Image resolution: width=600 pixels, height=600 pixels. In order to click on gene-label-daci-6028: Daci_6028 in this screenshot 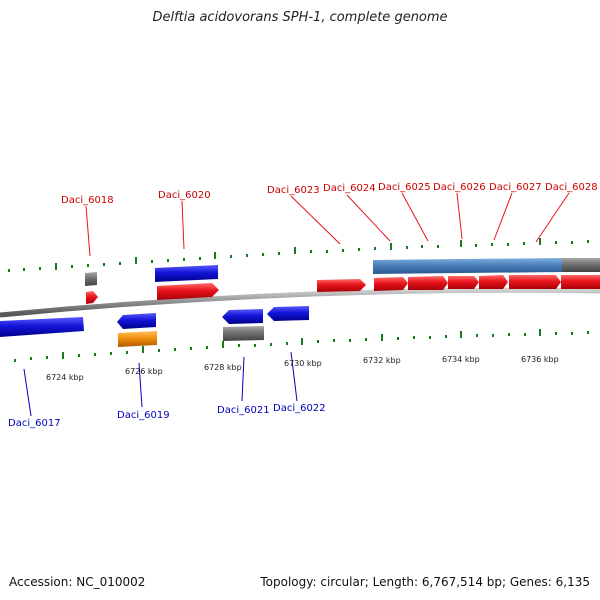, I will do `click(571, 187)`.